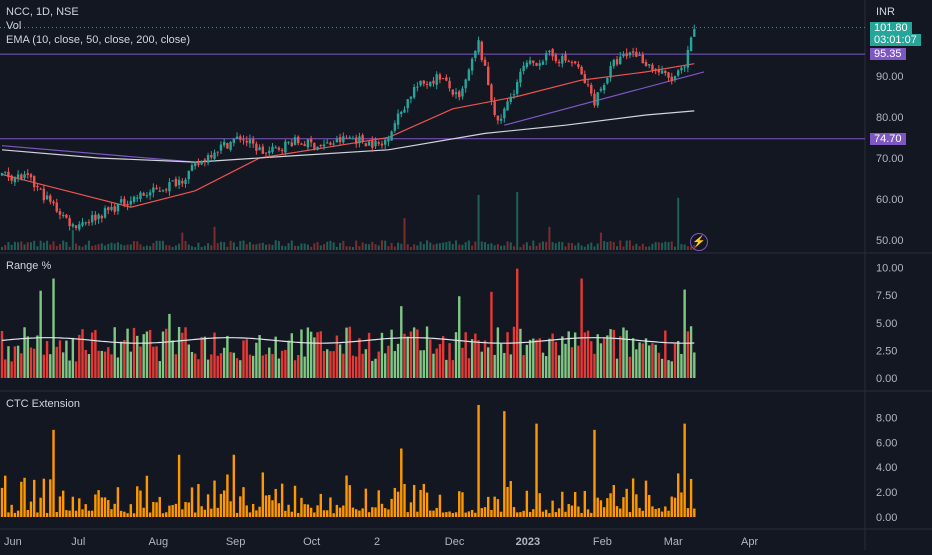  What do you see at coordinates (98, 40) in the screenshot?
I see `ema-legend: EMA (10, close, 50, close, 200, close)` at bounding box center [98, 40].